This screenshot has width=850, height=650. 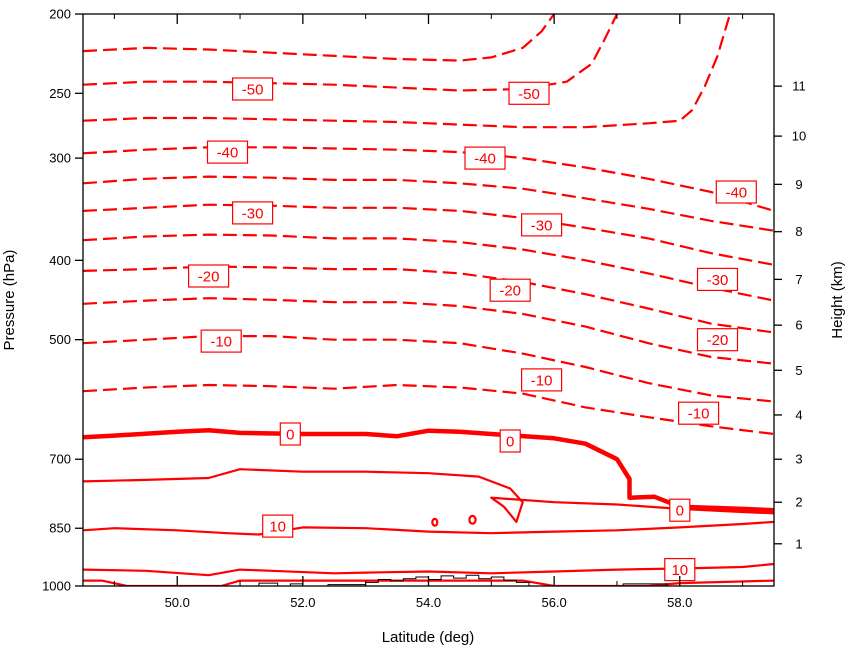 I want to click on contour-label-12: -10, so click(x=541, y=380).